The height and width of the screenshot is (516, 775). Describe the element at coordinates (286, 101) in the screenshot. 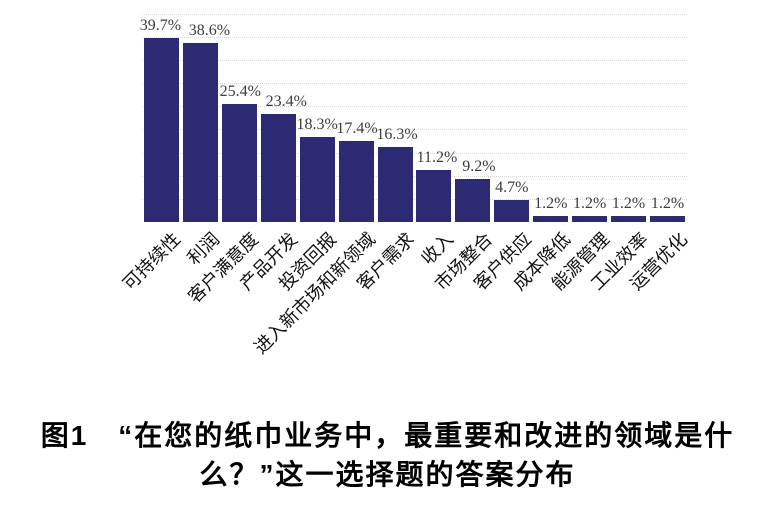

I see `bar-value-label: 23.4%` at that location.